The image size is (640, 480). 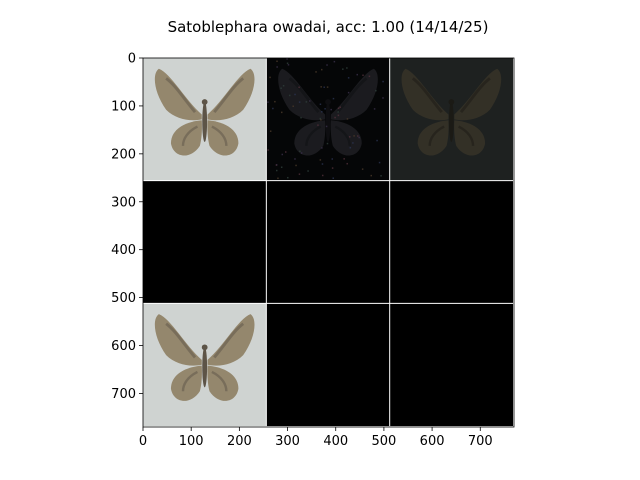 What do you see at coordinates (287, 441) in the screenshot?
I see `x-tick-label: 300` at bounding box center [287, 441].